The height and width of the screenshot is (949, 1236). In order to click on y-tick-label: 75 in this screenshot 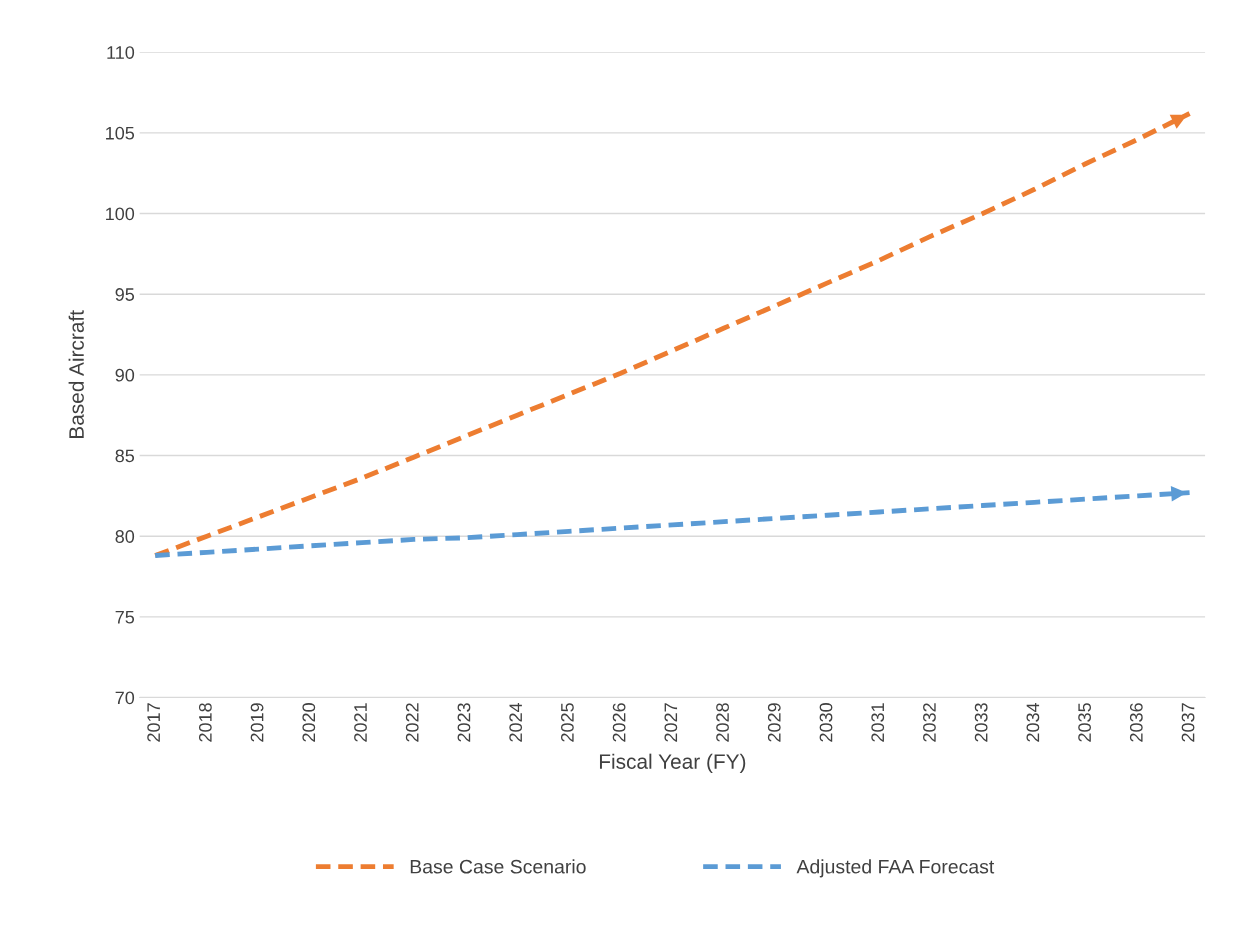, I will do `click(125, 617)`.